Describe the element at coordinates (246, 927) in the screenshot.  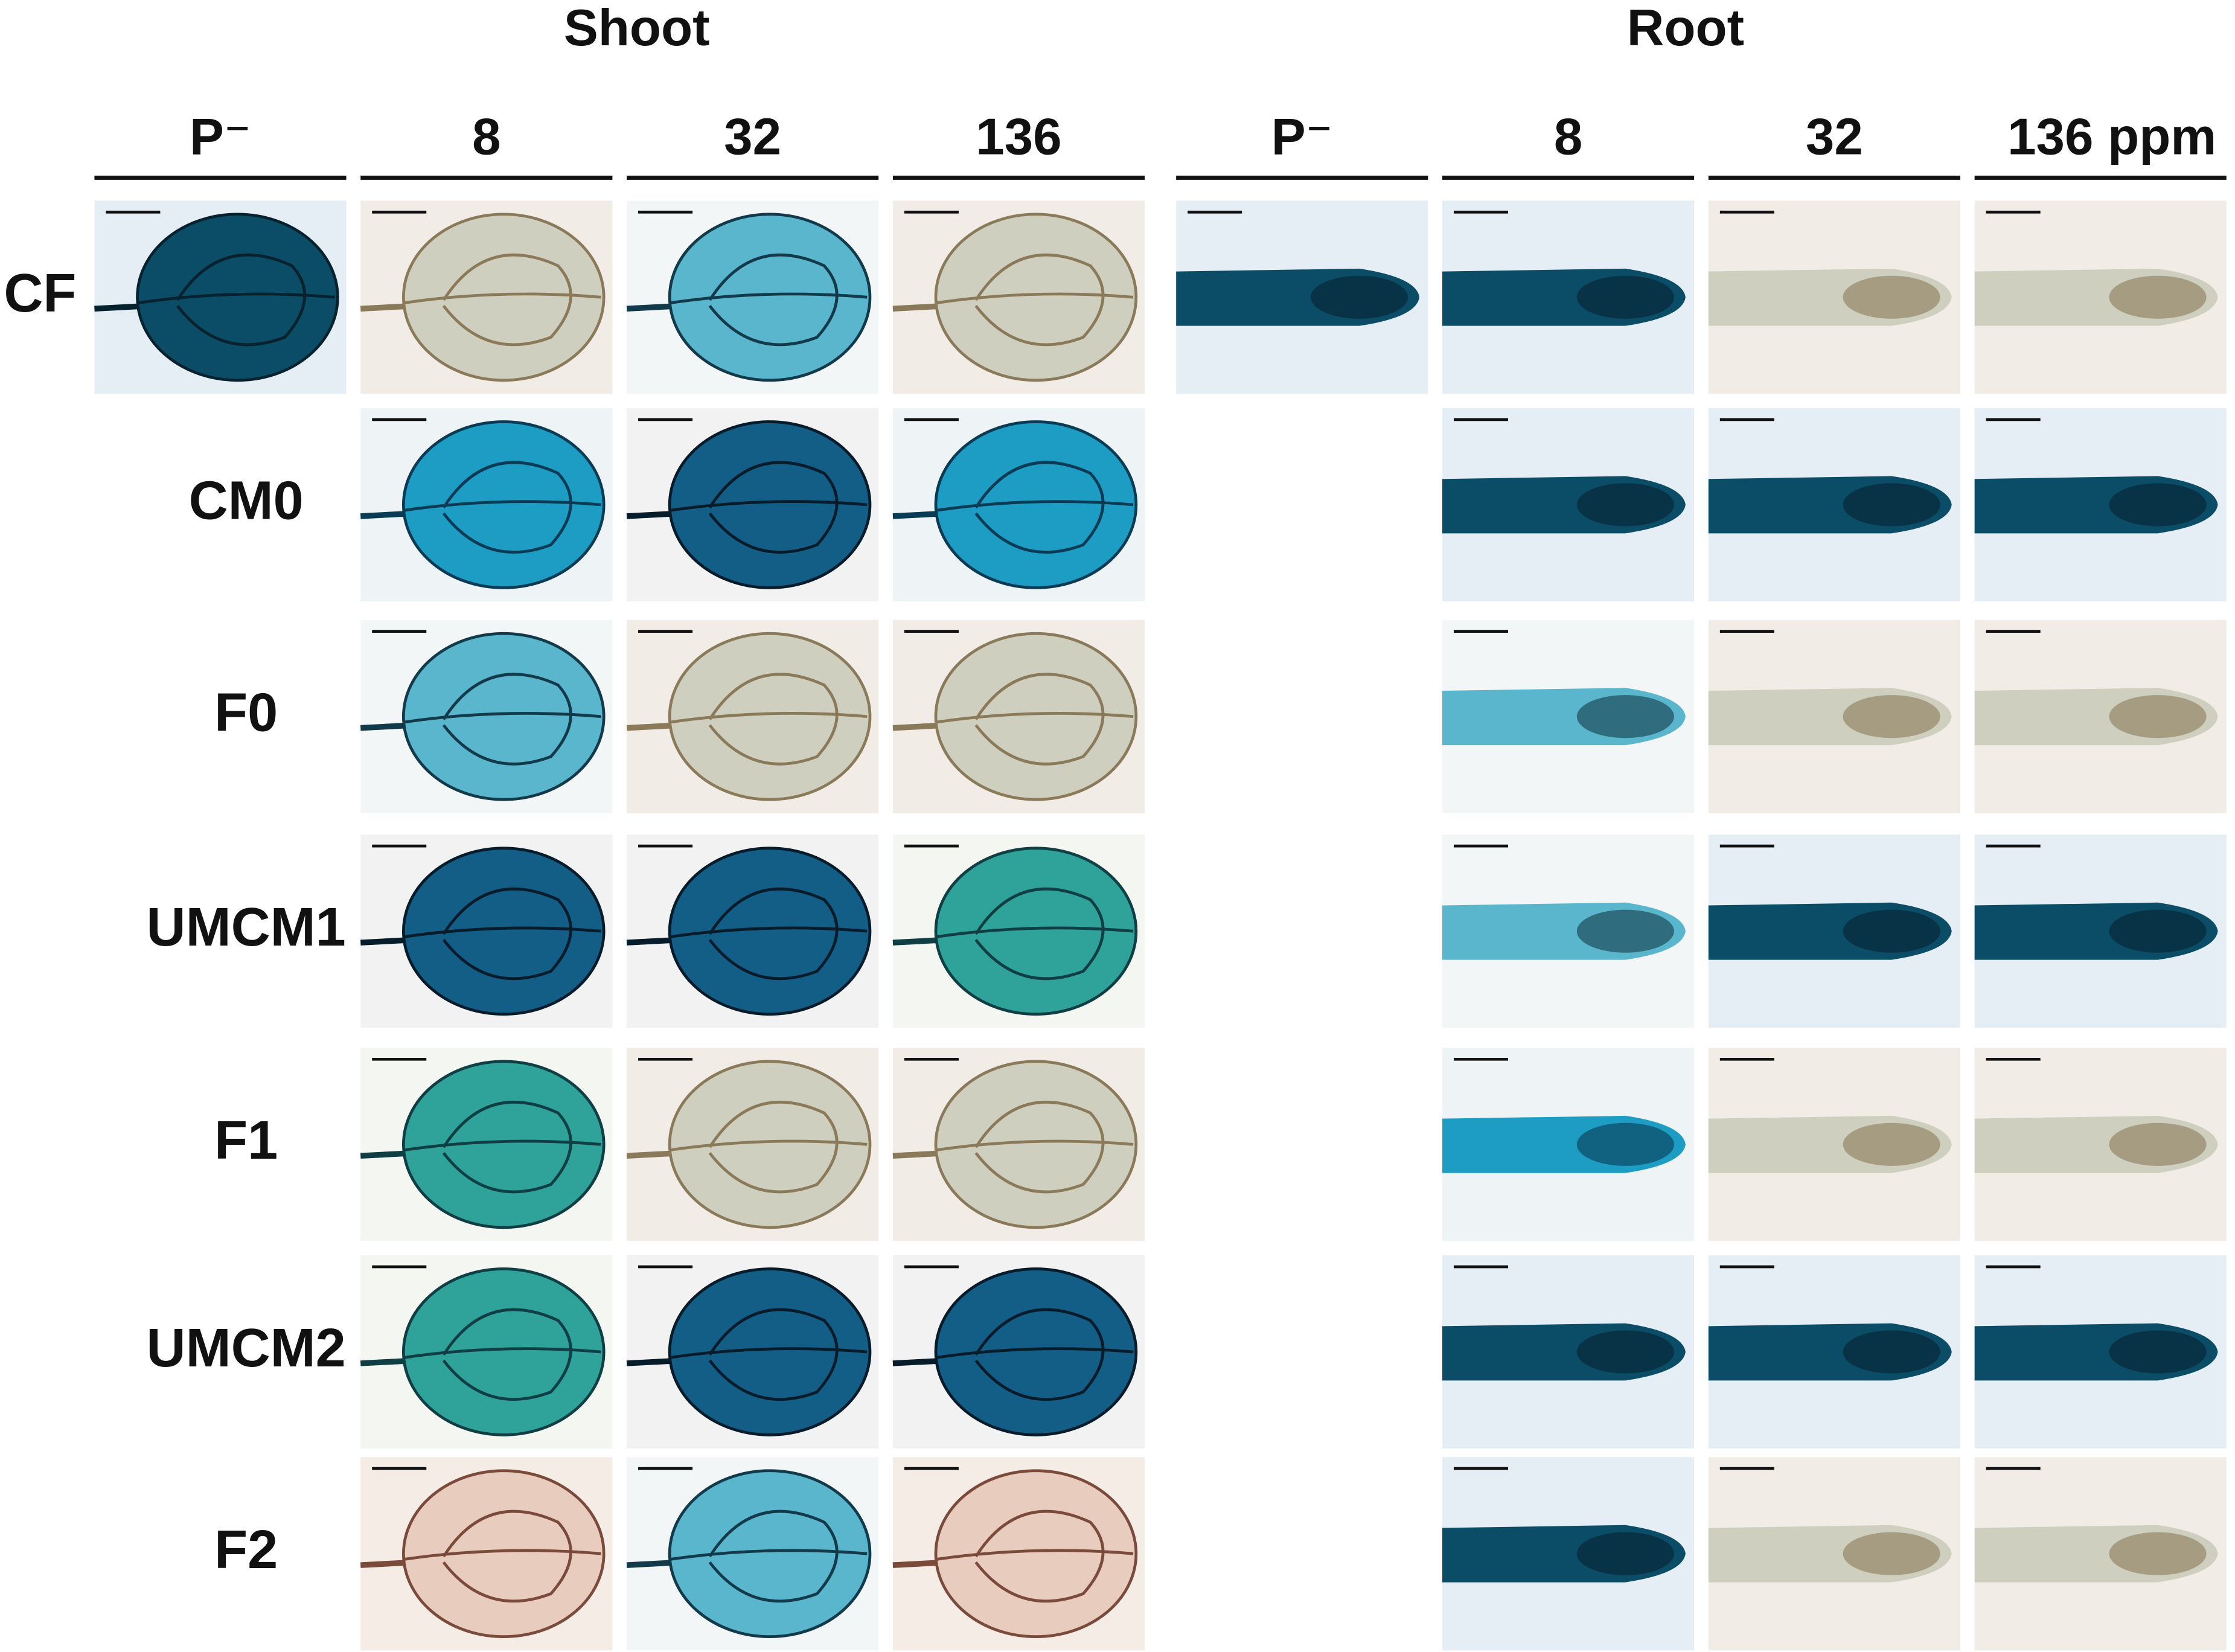
I see `row-label: UMCM1` at that location.